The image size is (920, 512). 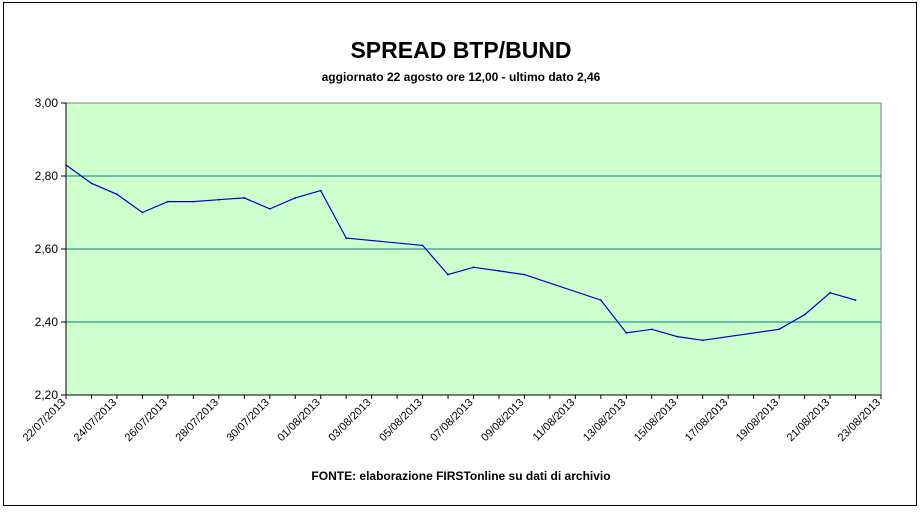 I want to click on x-tick-label: 11/08/2013, so click(x=554, y=420).